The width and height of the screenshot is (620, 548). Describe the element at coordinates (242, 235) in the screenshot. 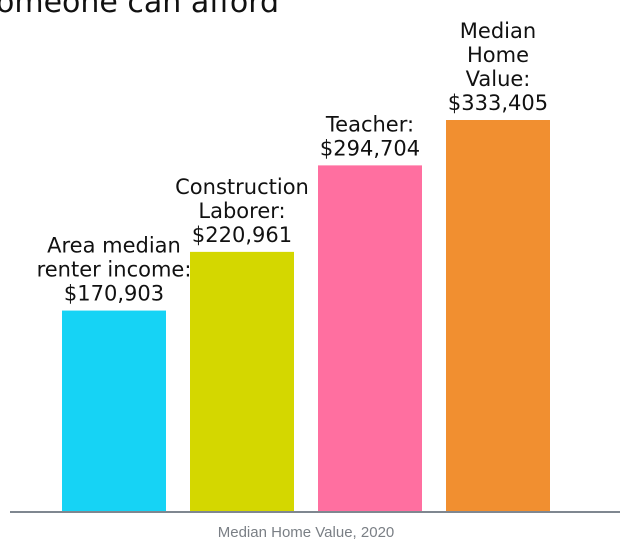

I see `value-label: $220,961` at that location.